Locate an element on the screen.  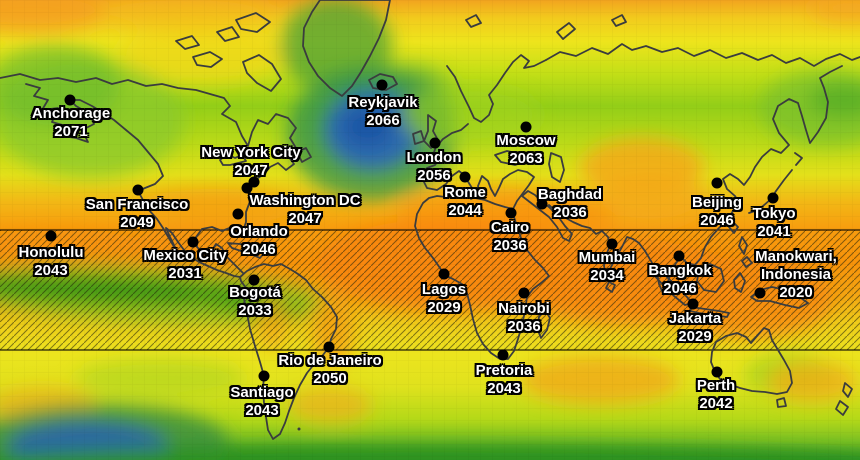
coast-taiwan-philippines is located at coordinates (740, 244).